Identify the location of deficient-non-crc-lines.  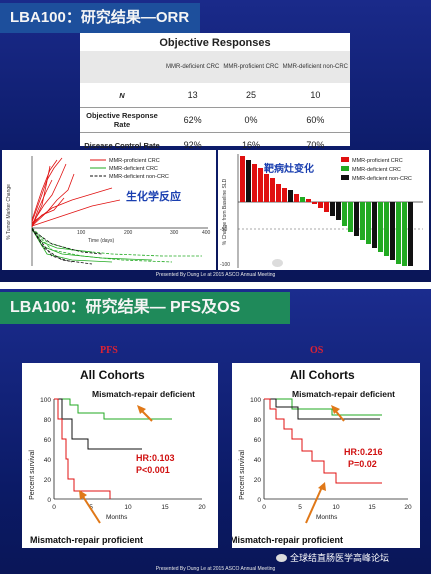
(67, 246).